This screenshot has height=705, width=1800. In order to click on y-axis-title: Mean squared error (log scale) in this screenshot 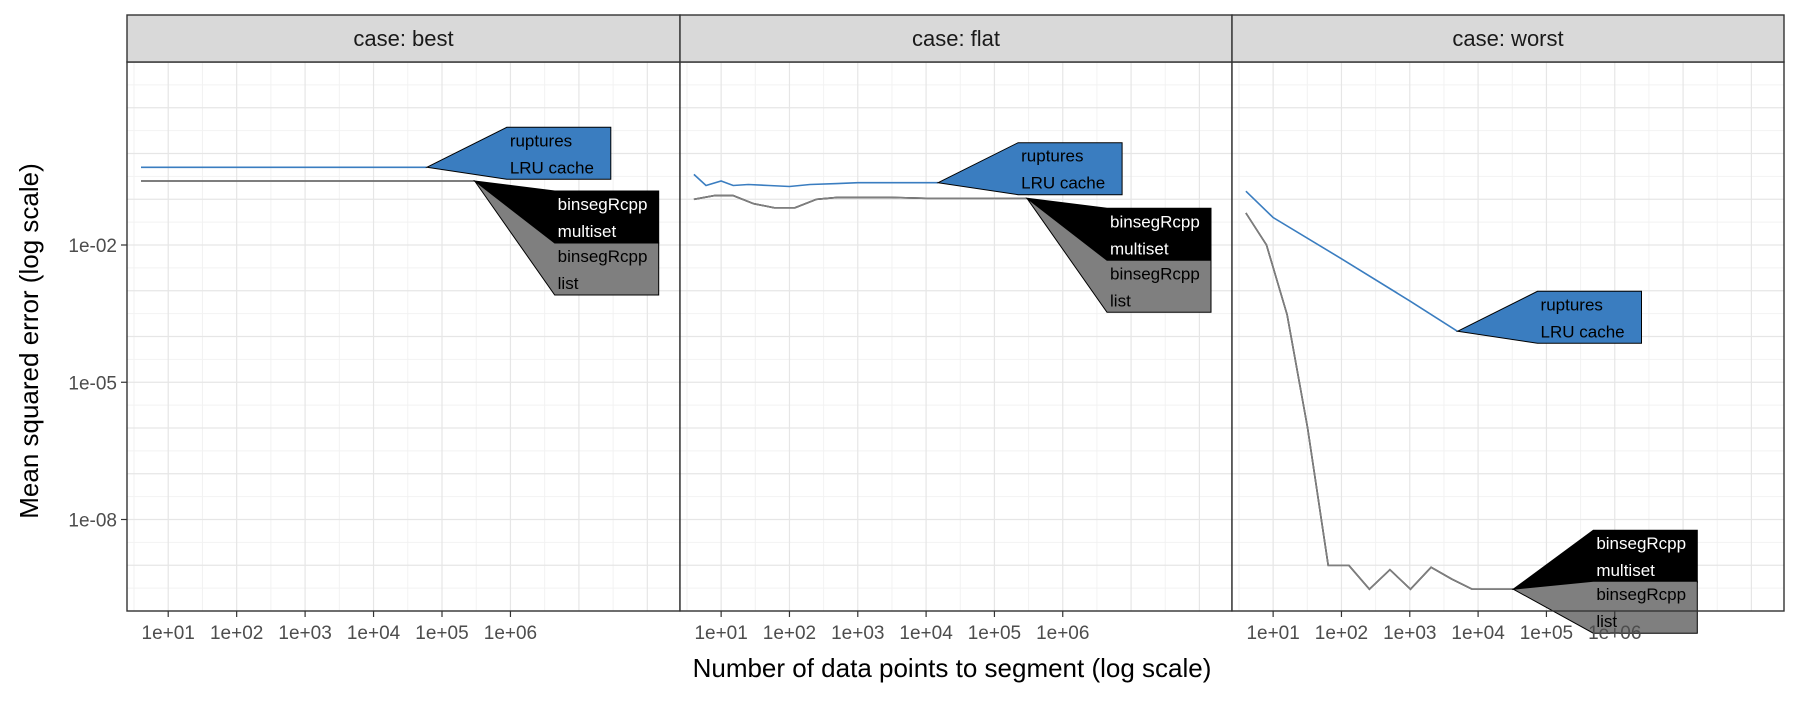, I will do `click(29, 341)`.